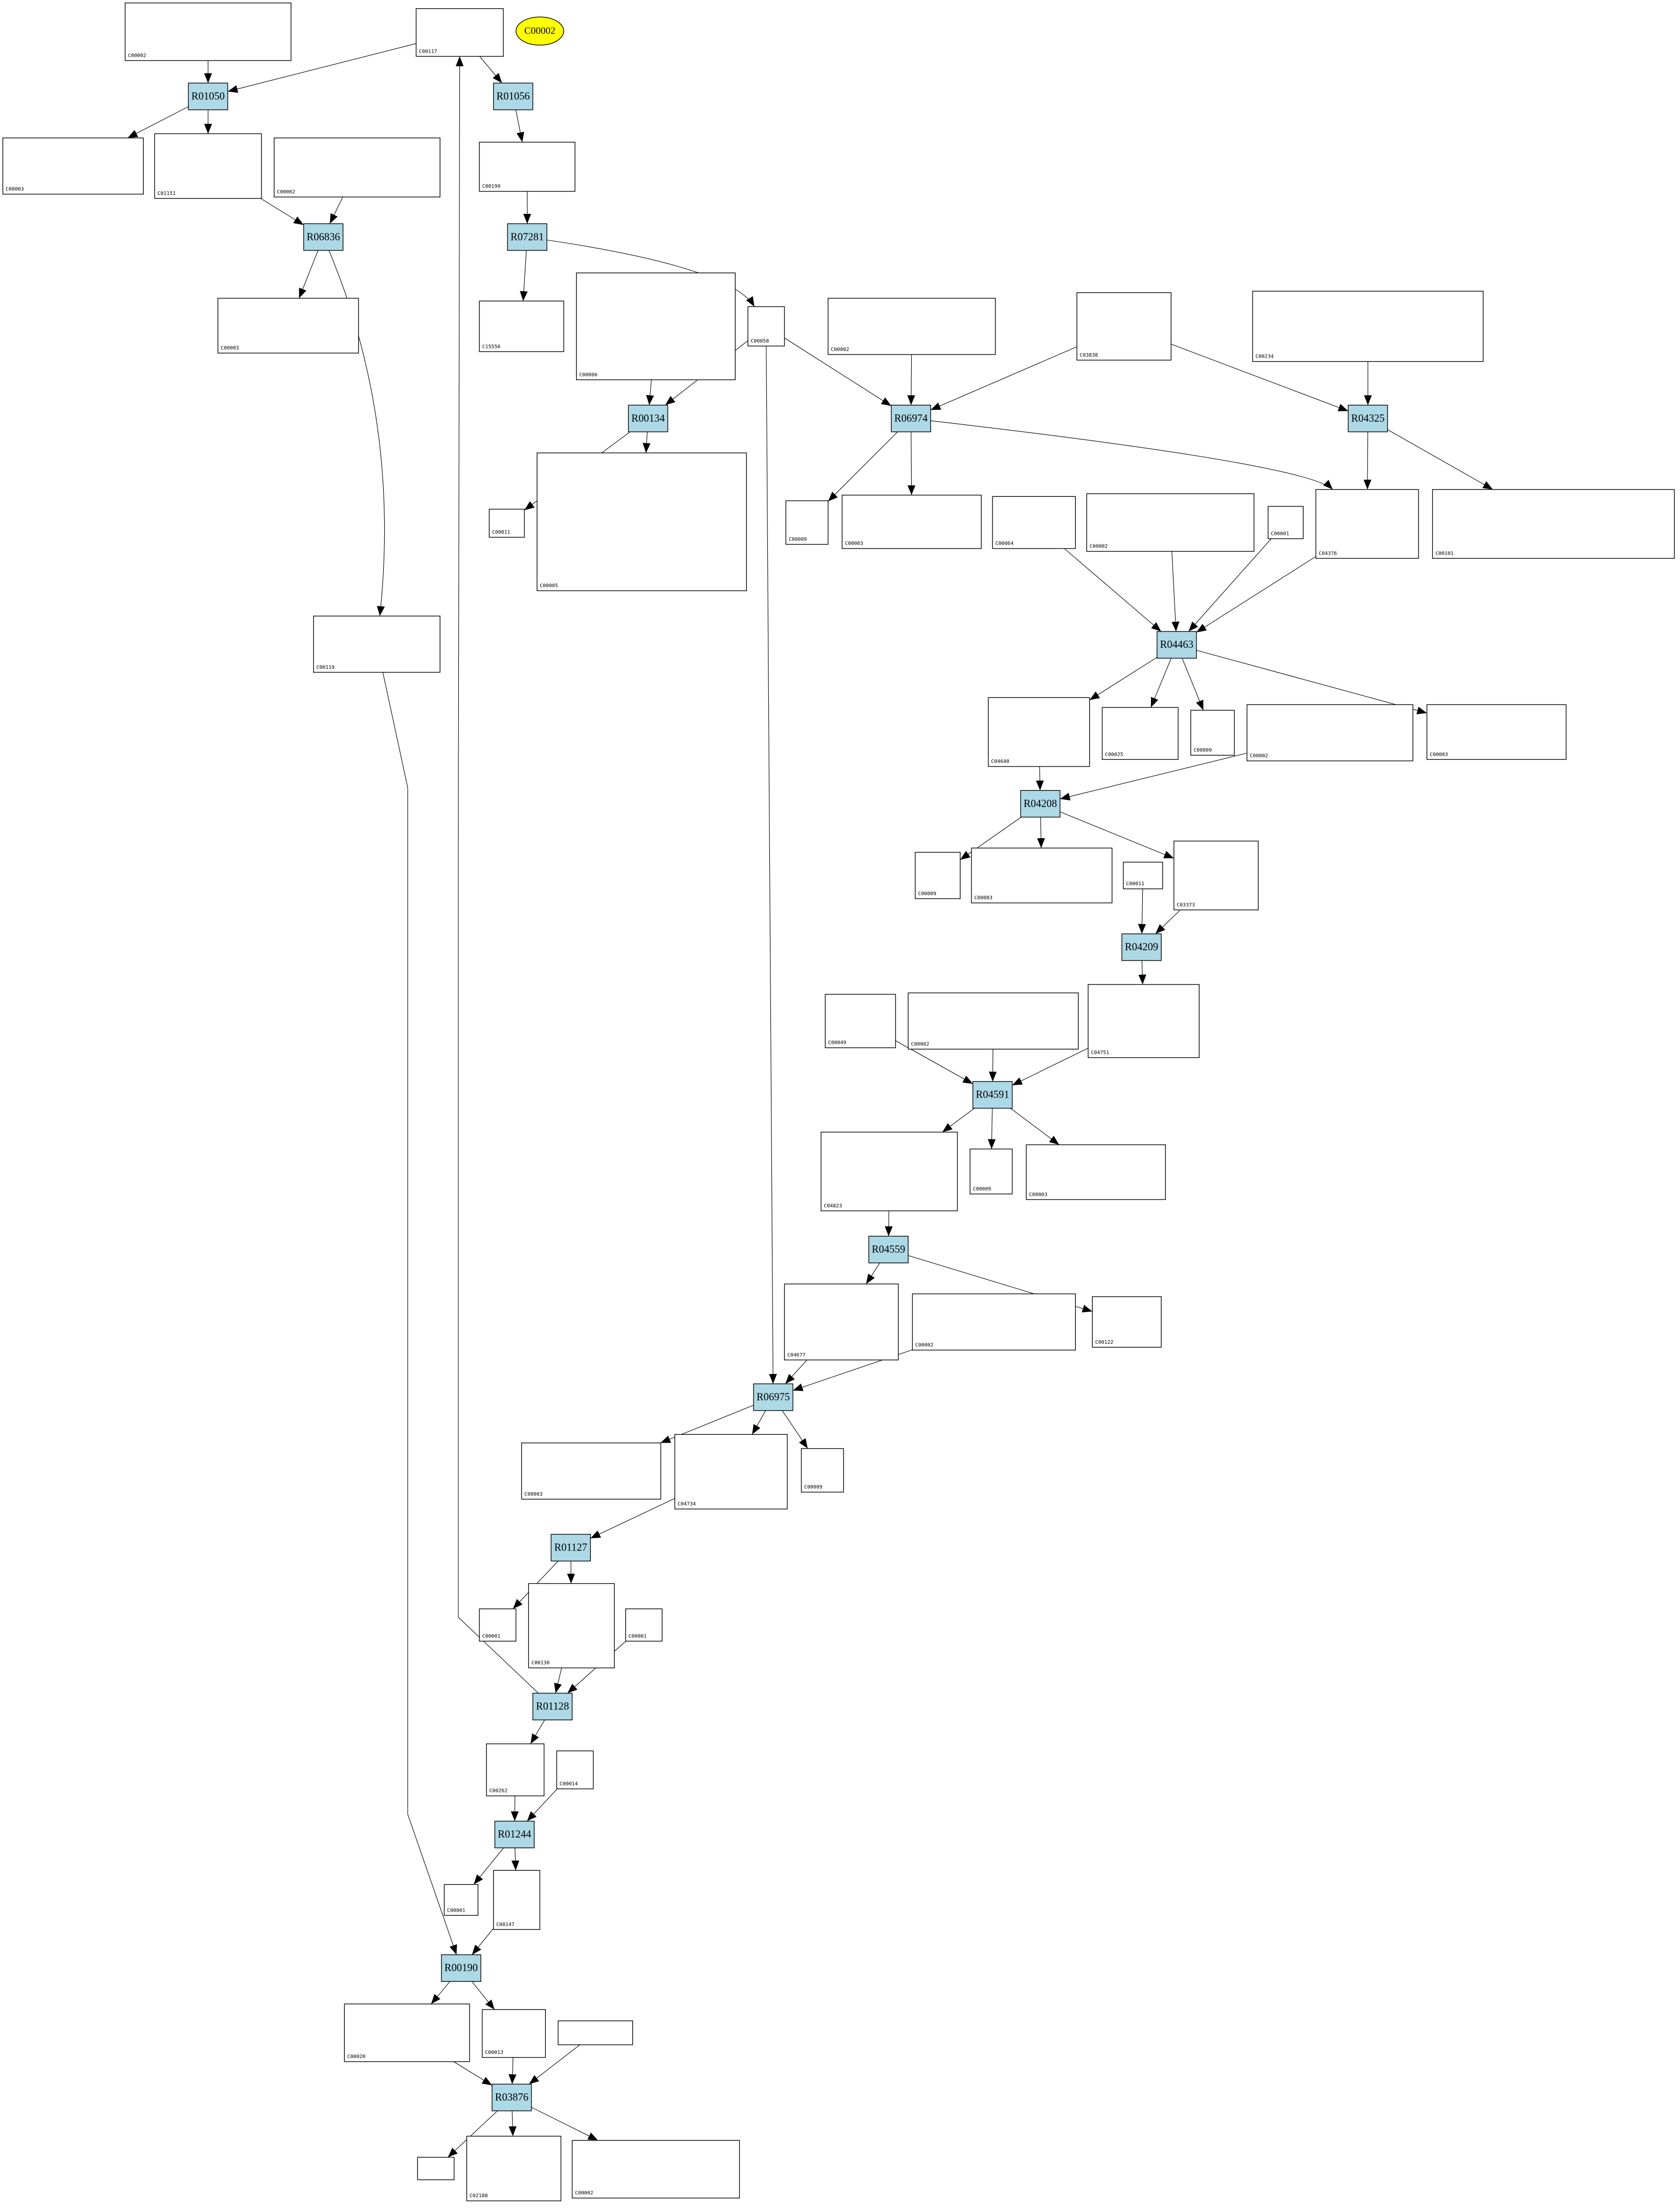 Image resolution: width=1680 pixels, height=2208 pixels. I want to click on compound-node: C04640, so click(1039, 732).